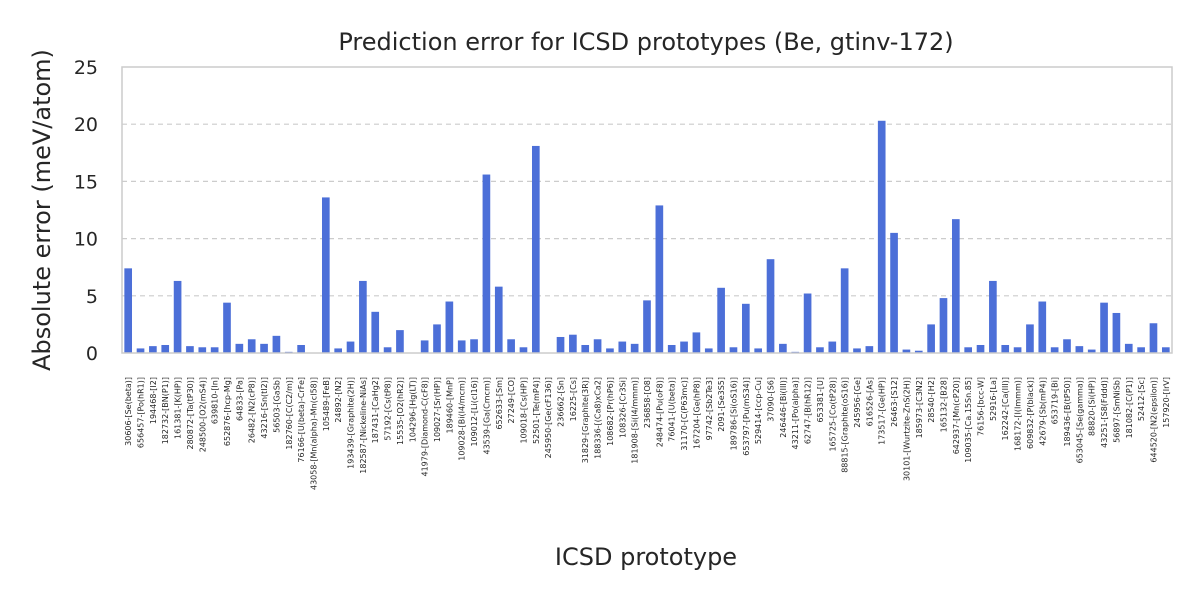 The image size is (1200, 600). I want to click on y-tick-label: 0, so click(92, 354).